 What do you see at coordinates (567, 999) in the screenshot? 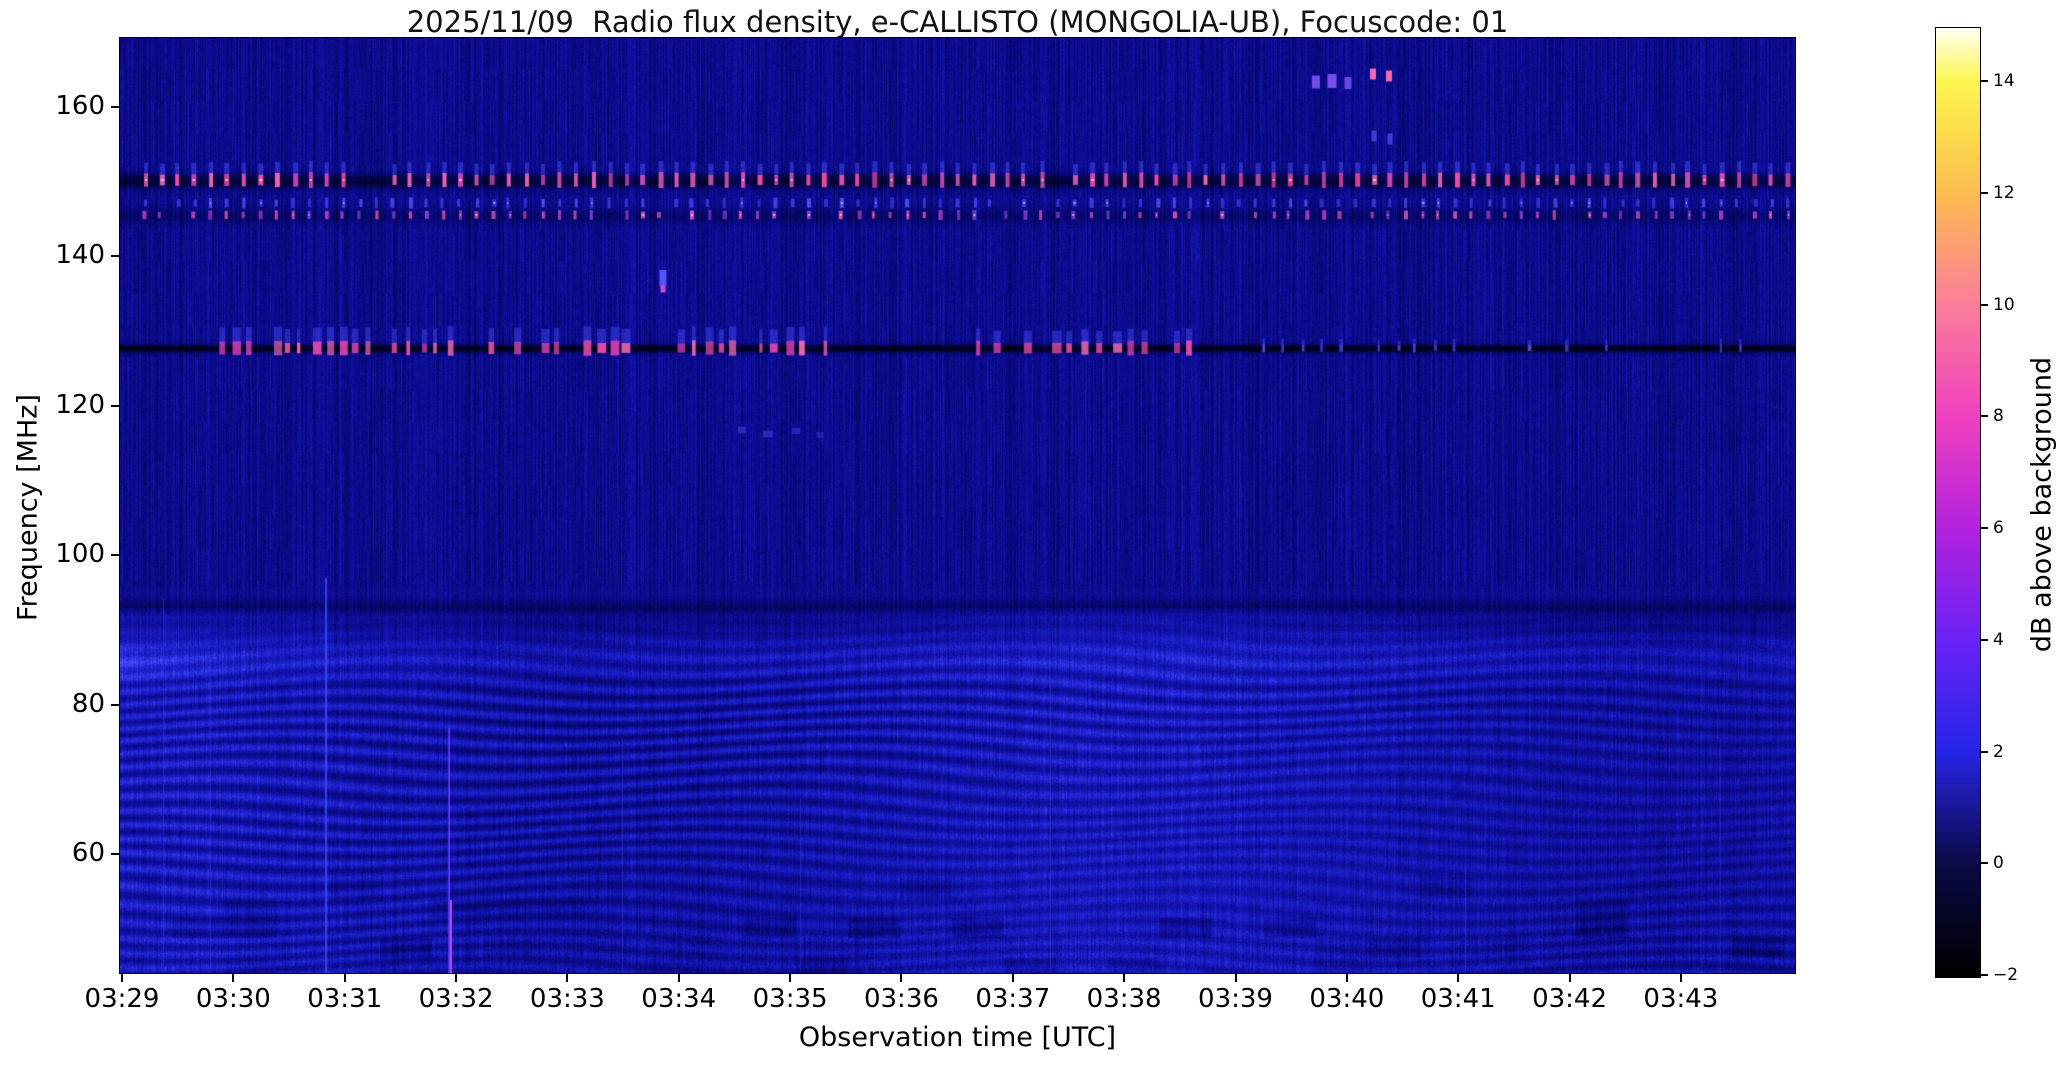
I see `x-tick-label: 03:33` at bounding box center [567, 999].